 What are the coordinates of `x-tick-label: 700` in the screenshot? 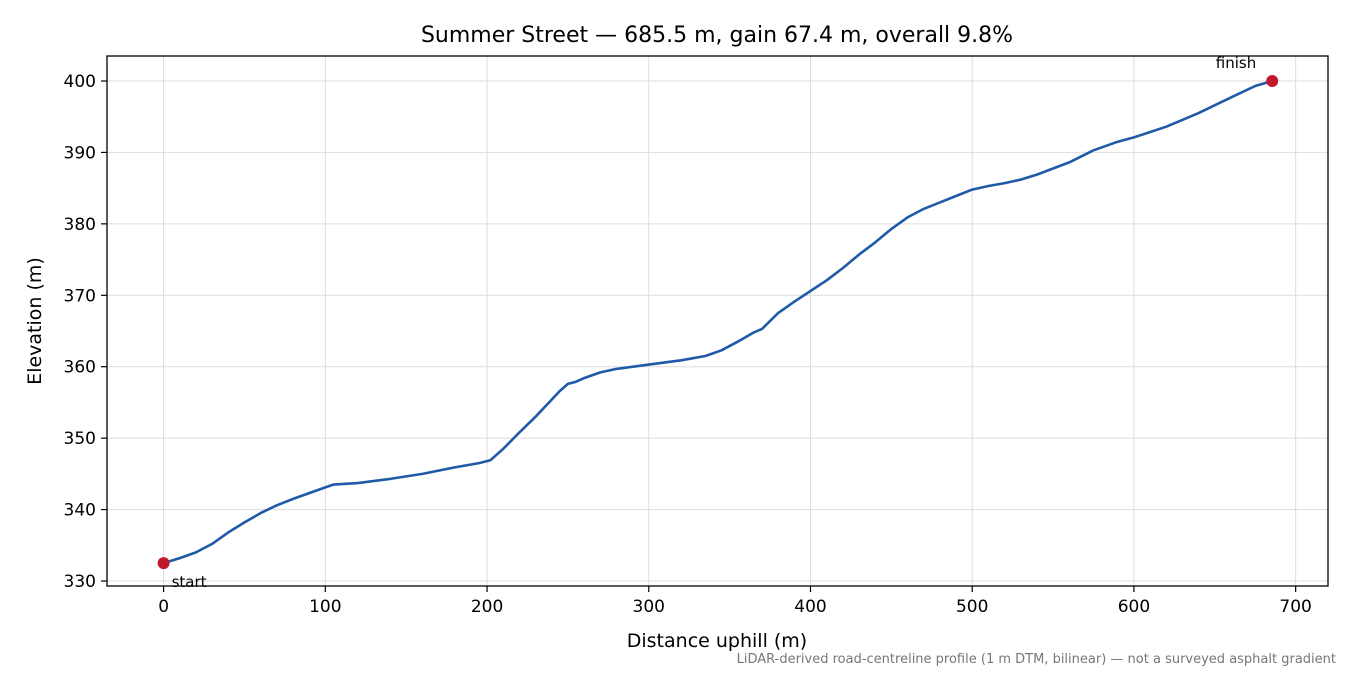 It's located at (1295, 607).